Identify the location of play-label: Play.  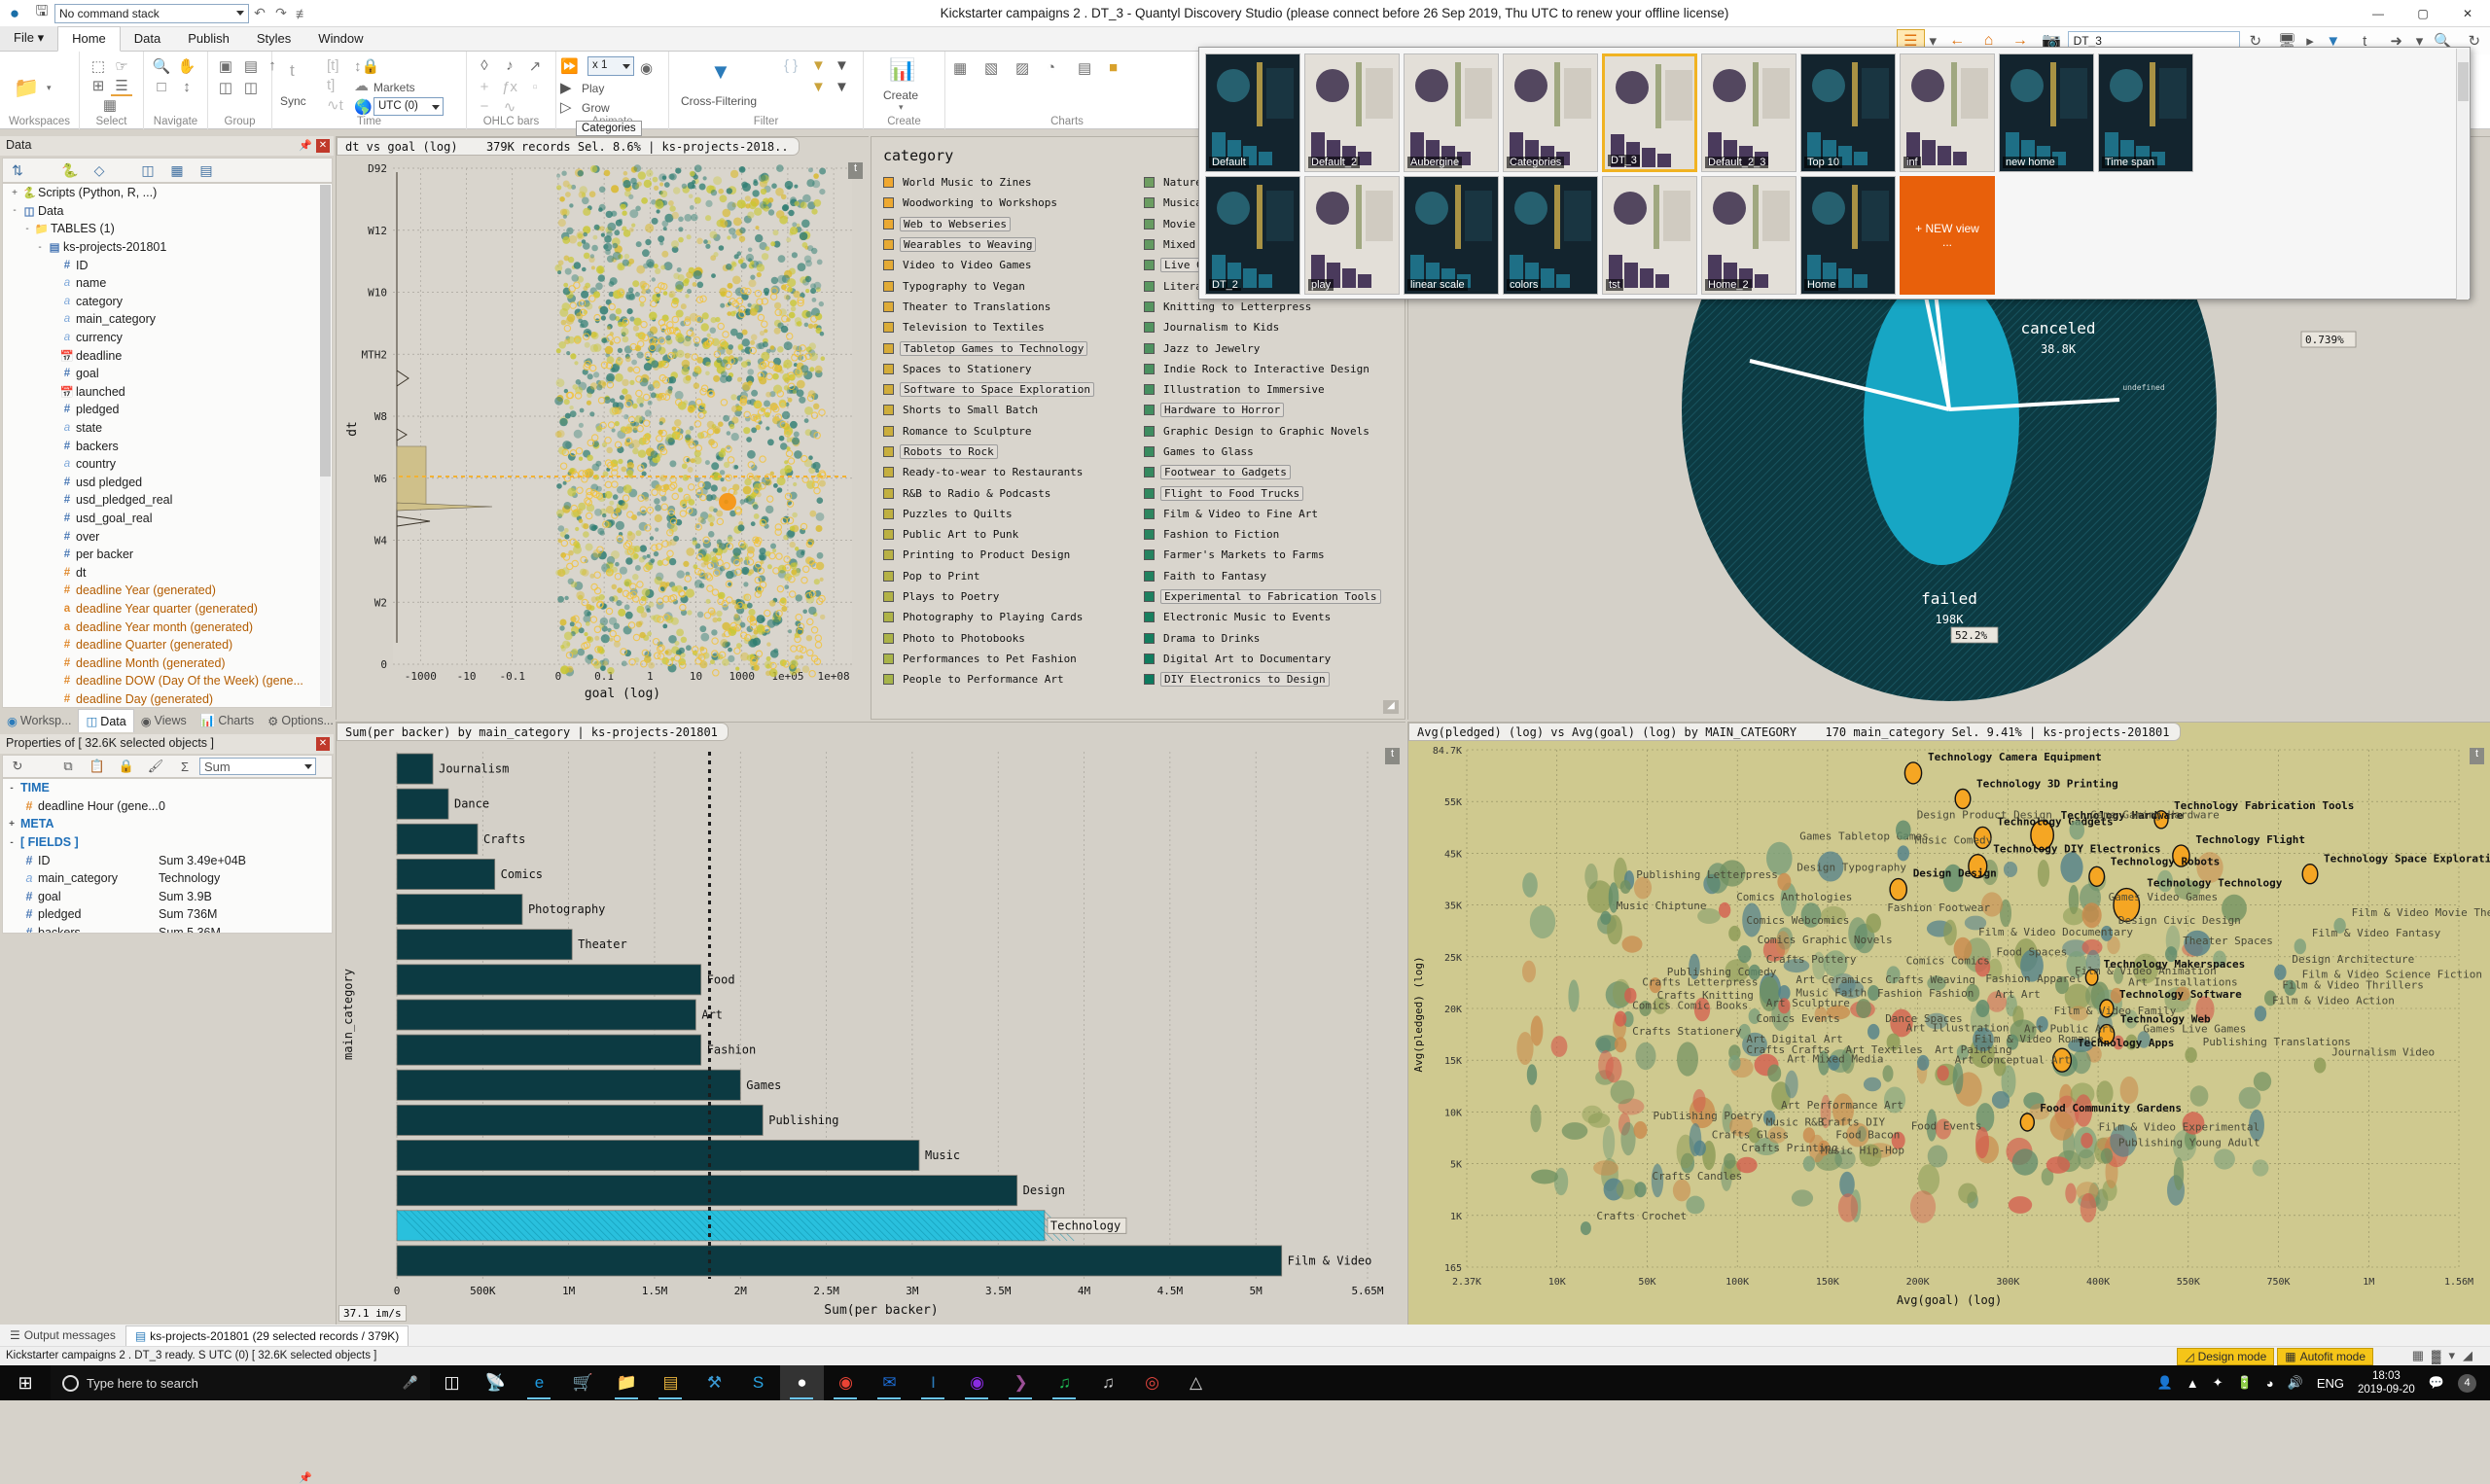
(593, 89).